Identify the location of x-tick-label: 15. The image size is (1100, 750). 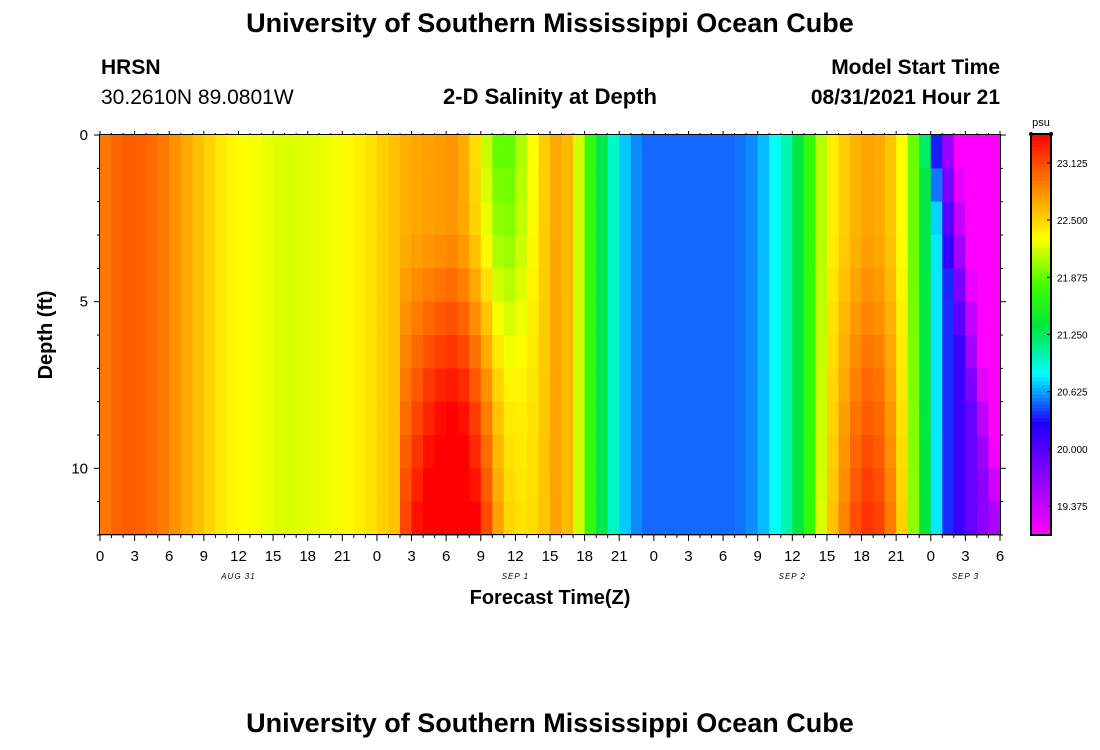
(827, 556).